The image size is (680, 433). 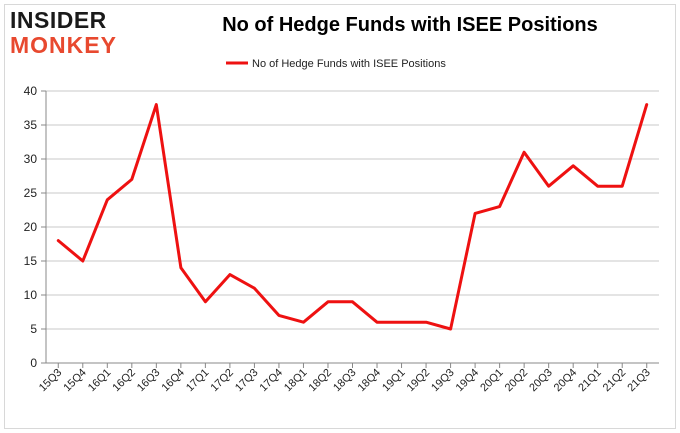 What do you see at coordinates (31, 227) in the screenshot?
I see `y-tick-label: 20` at bounding box center [31, 227].